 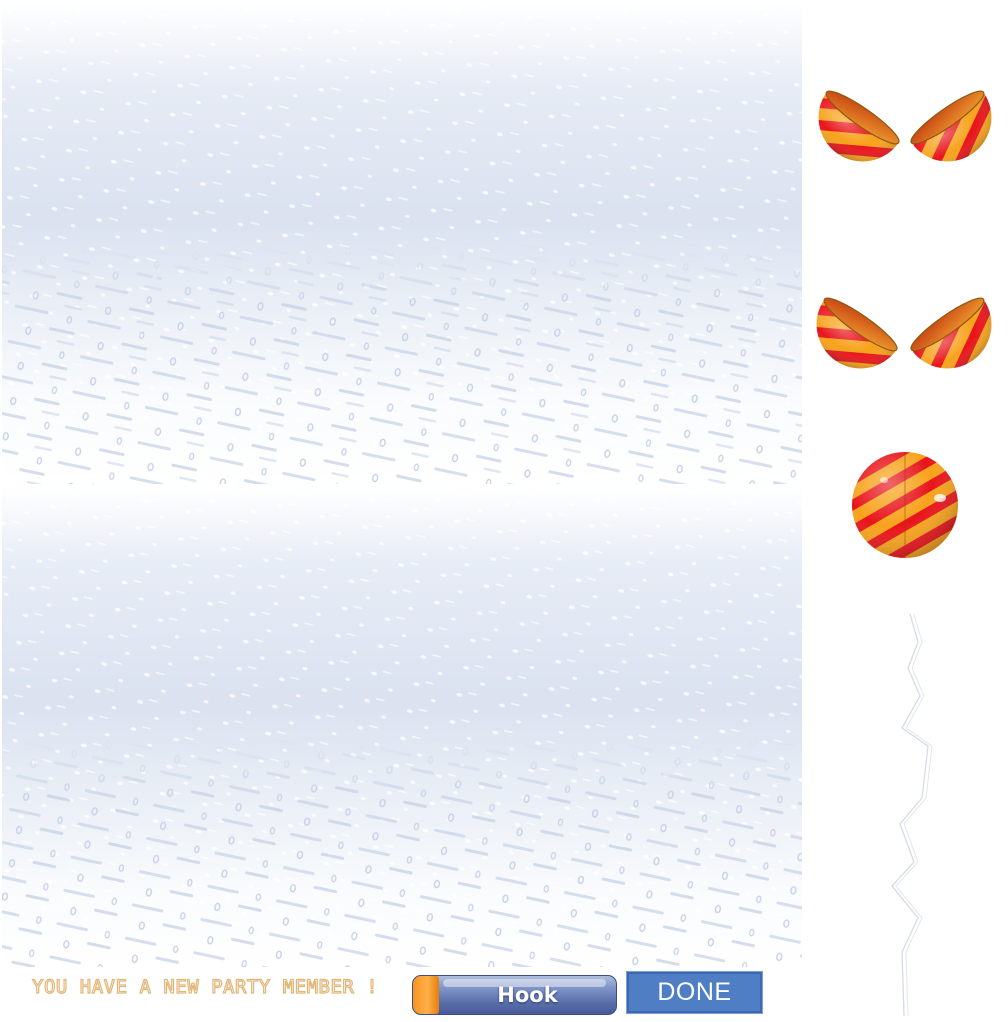 I want to click on closed-capsule-icon, so click(x=905, y=505).